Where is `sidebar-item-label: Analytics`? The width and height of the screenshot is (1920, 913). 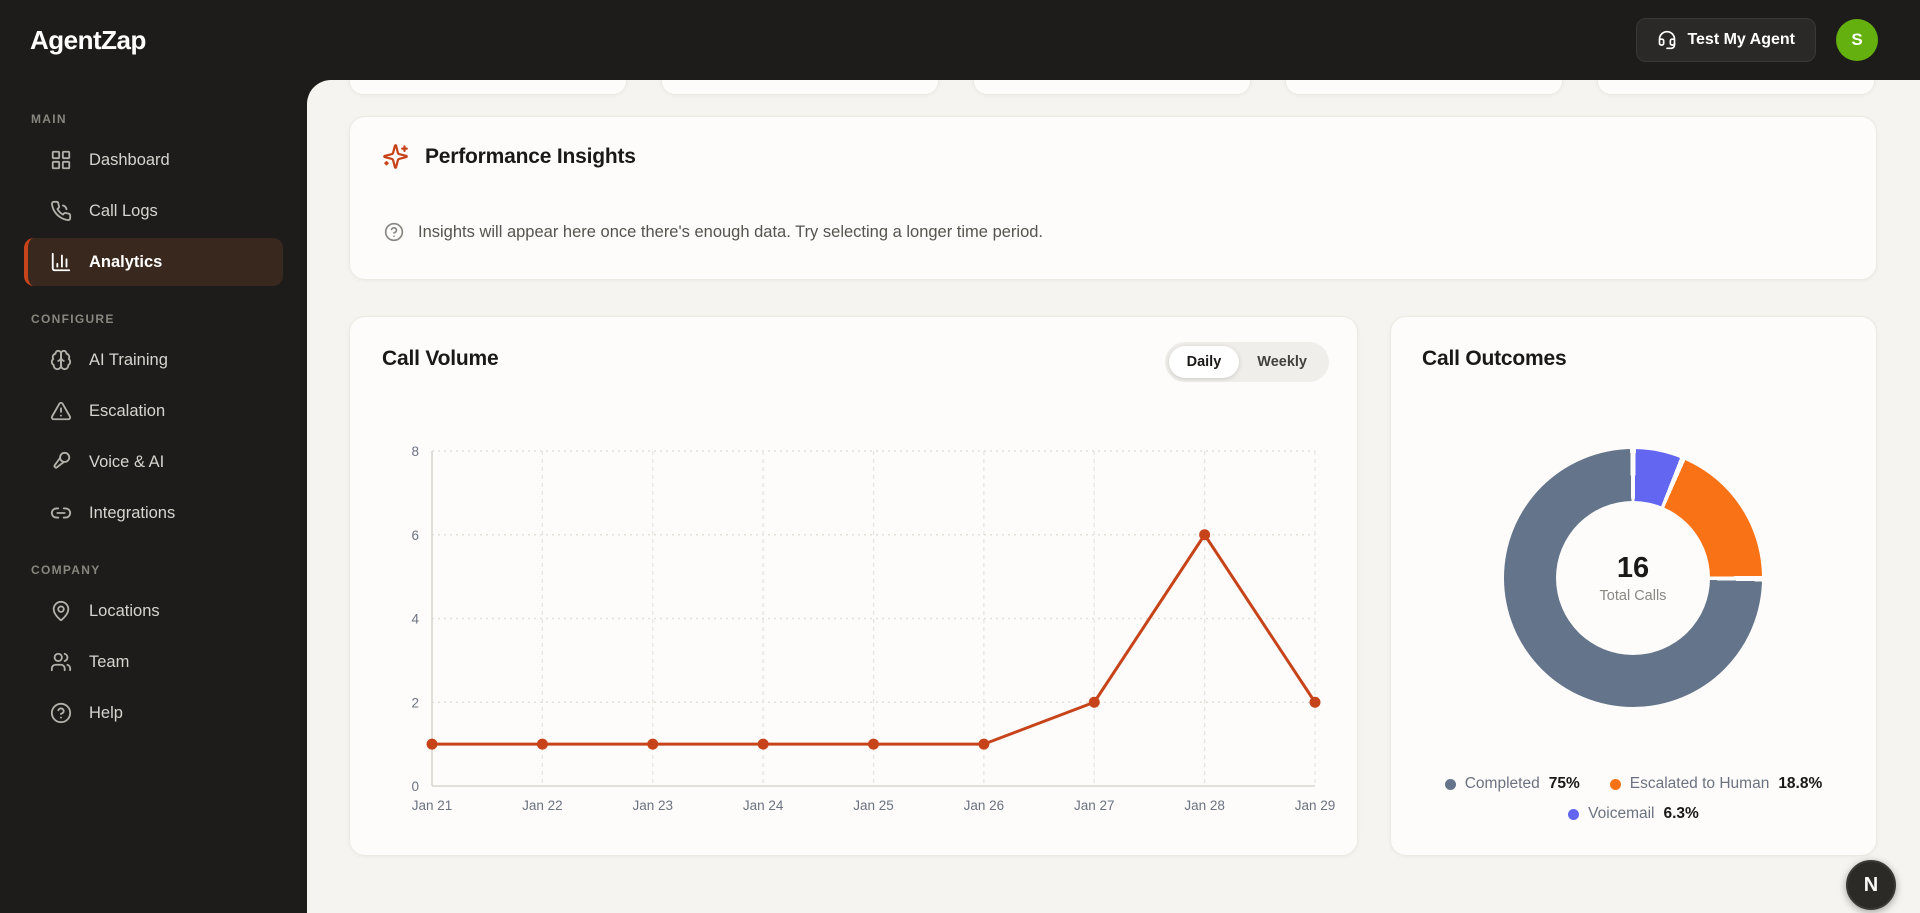 sidebar-item-label: Analytics is located at coordinates (126, 261).